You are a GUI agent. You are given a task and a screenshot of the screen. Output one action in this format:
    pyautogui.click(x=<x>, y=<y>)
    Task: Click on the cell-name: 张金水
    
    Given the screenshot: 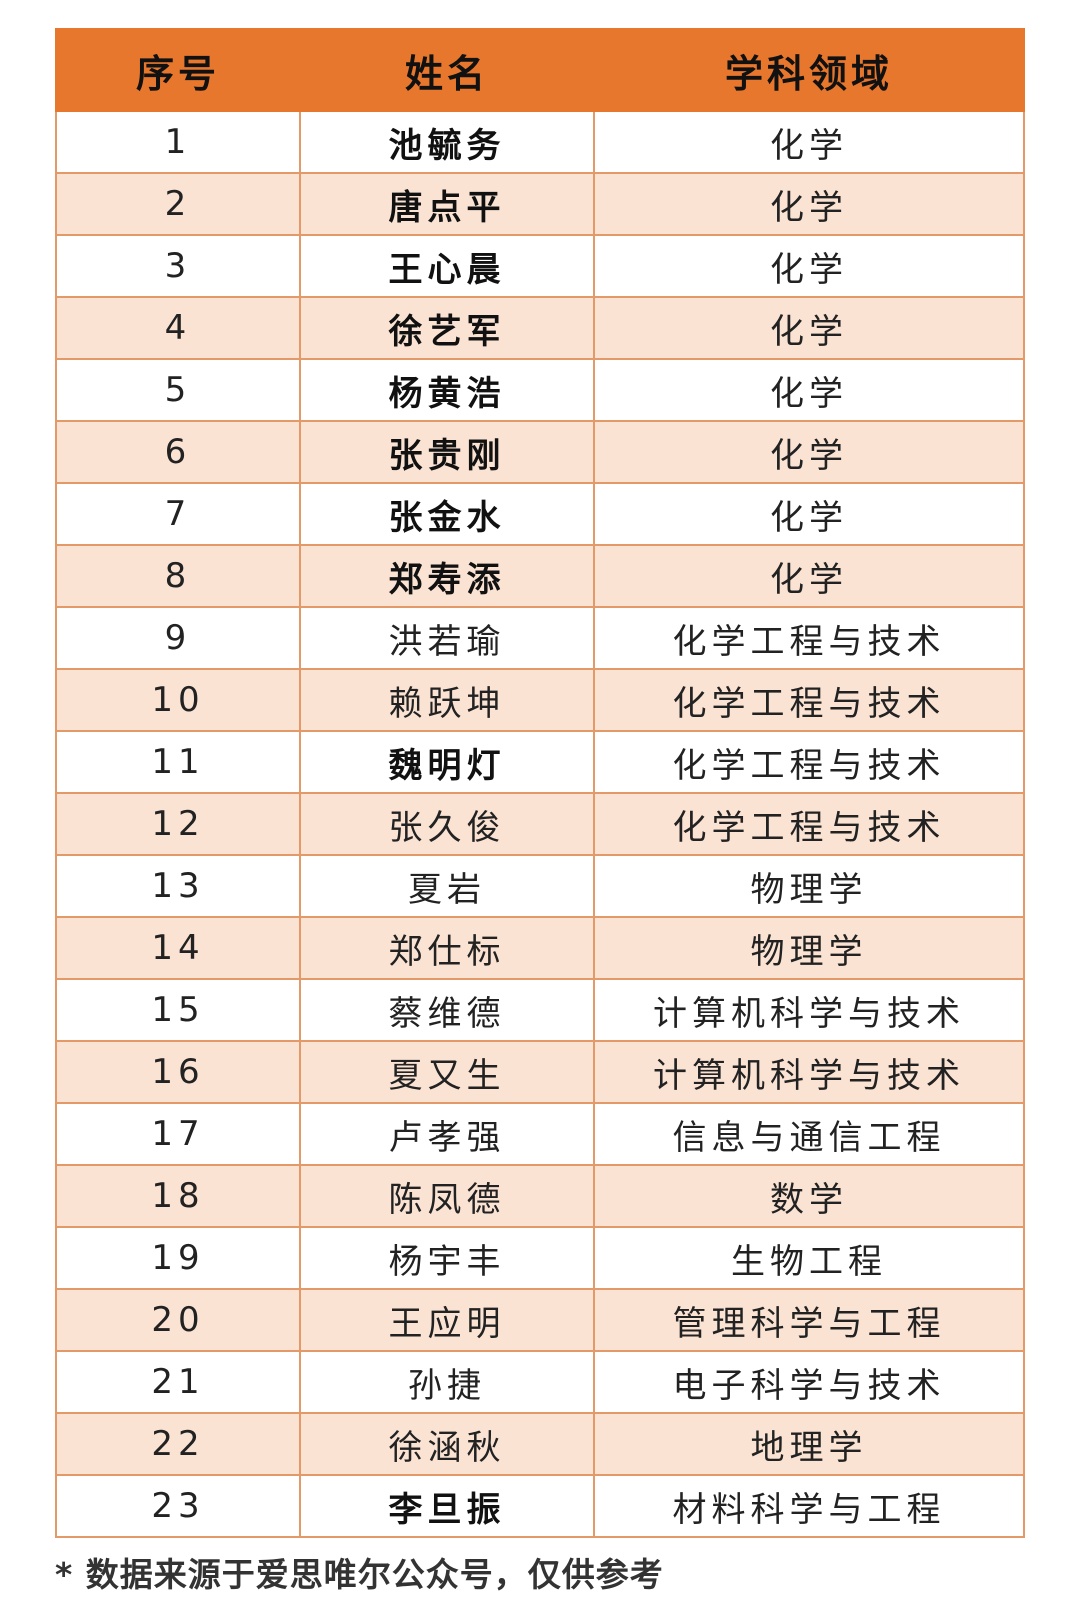 What is the action you would take?
    pyautogui.click(x=447, y=514)
    